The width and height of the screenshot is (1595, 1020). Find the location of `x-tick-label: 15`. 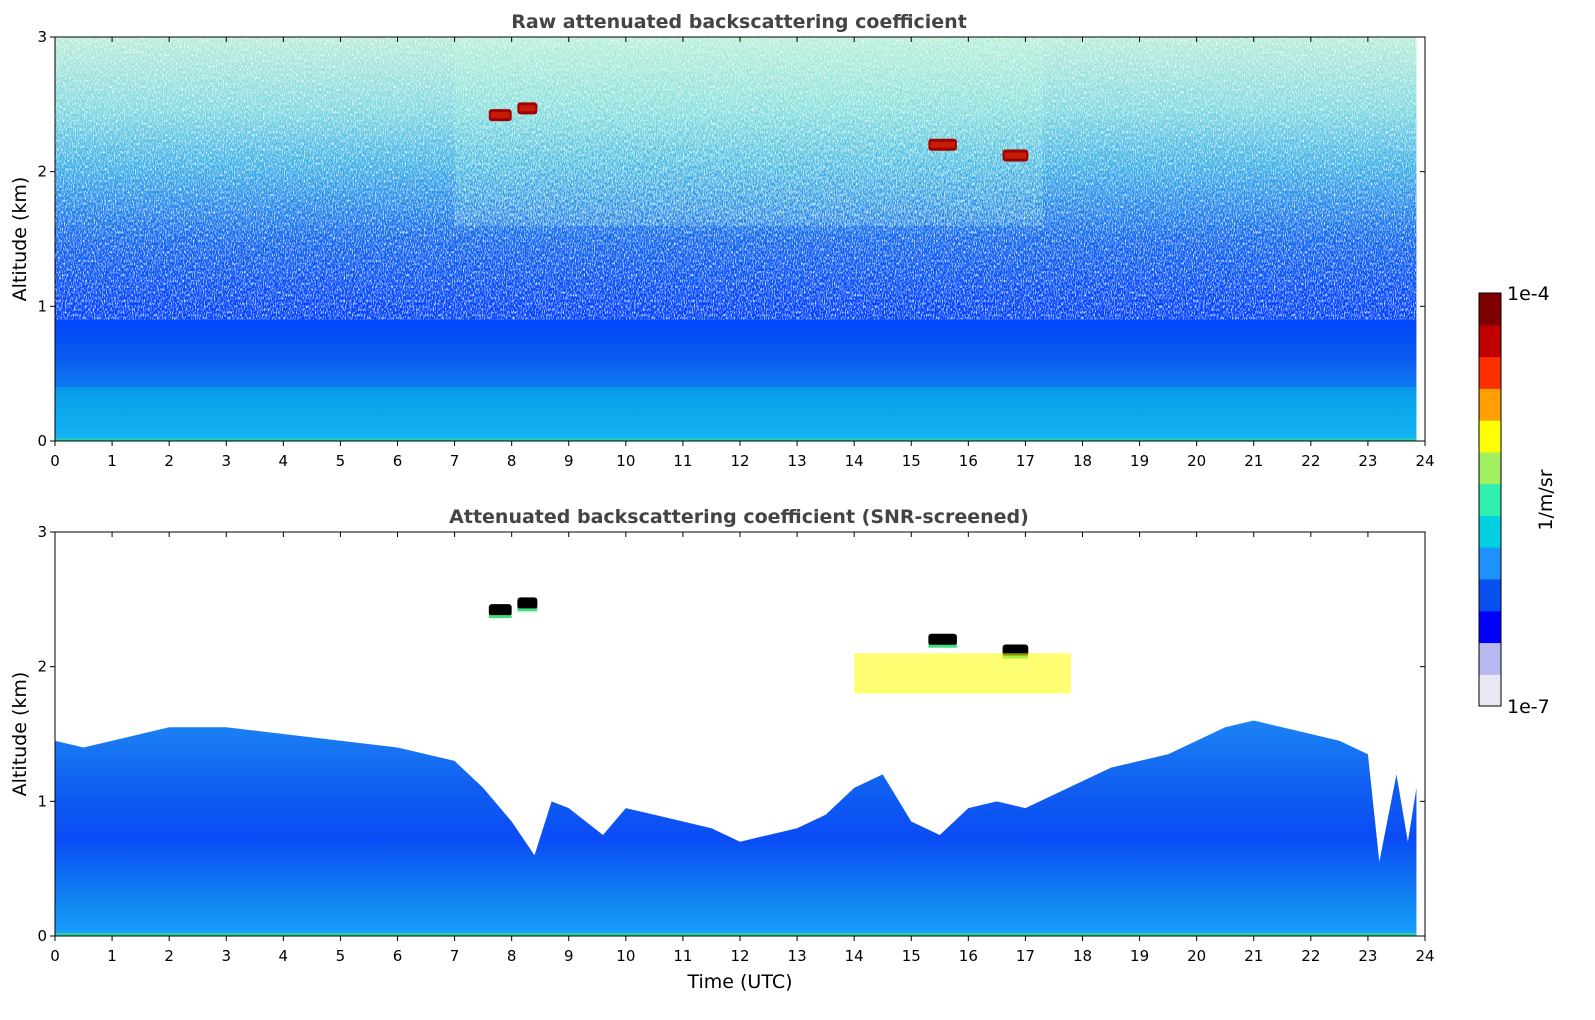

x-tick-label: 15 is located at coordinates (911, 956).